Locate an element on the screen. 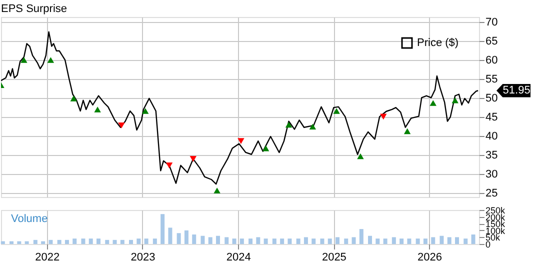 This screenshot has width=533, height=262. y-tick-label: 70 is located at coordinates (492, 22).